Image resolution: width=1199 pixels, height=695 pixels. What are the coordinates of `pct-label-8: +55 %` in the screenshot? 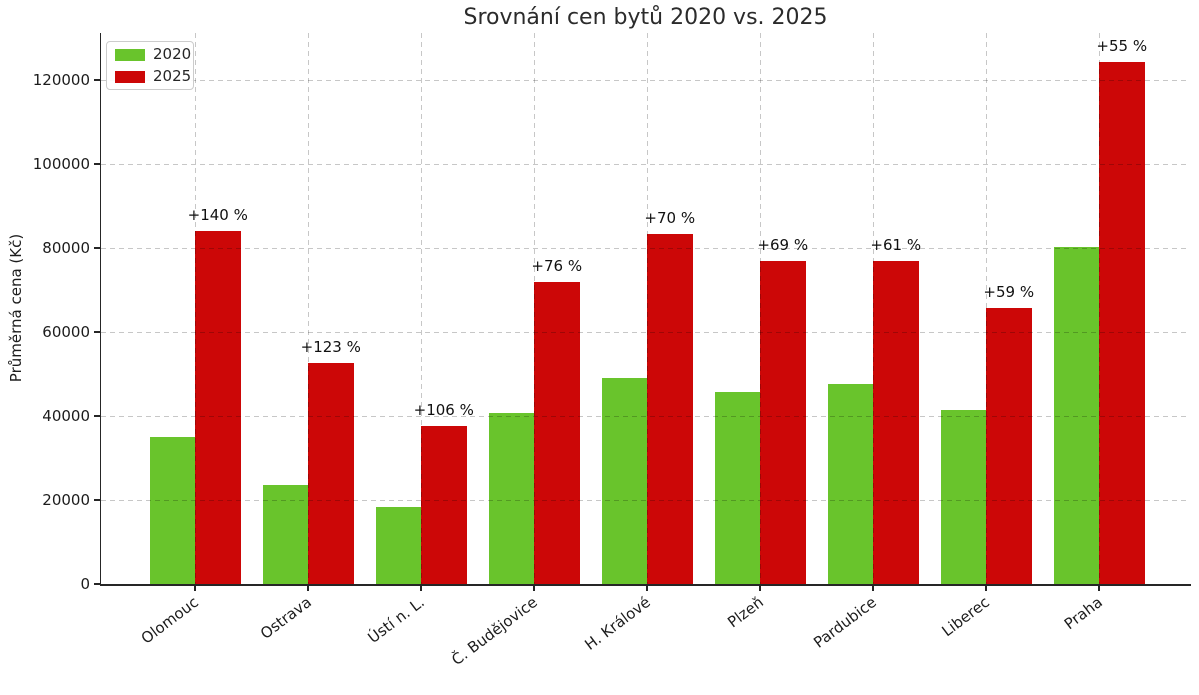 It's located at (1122, 45).